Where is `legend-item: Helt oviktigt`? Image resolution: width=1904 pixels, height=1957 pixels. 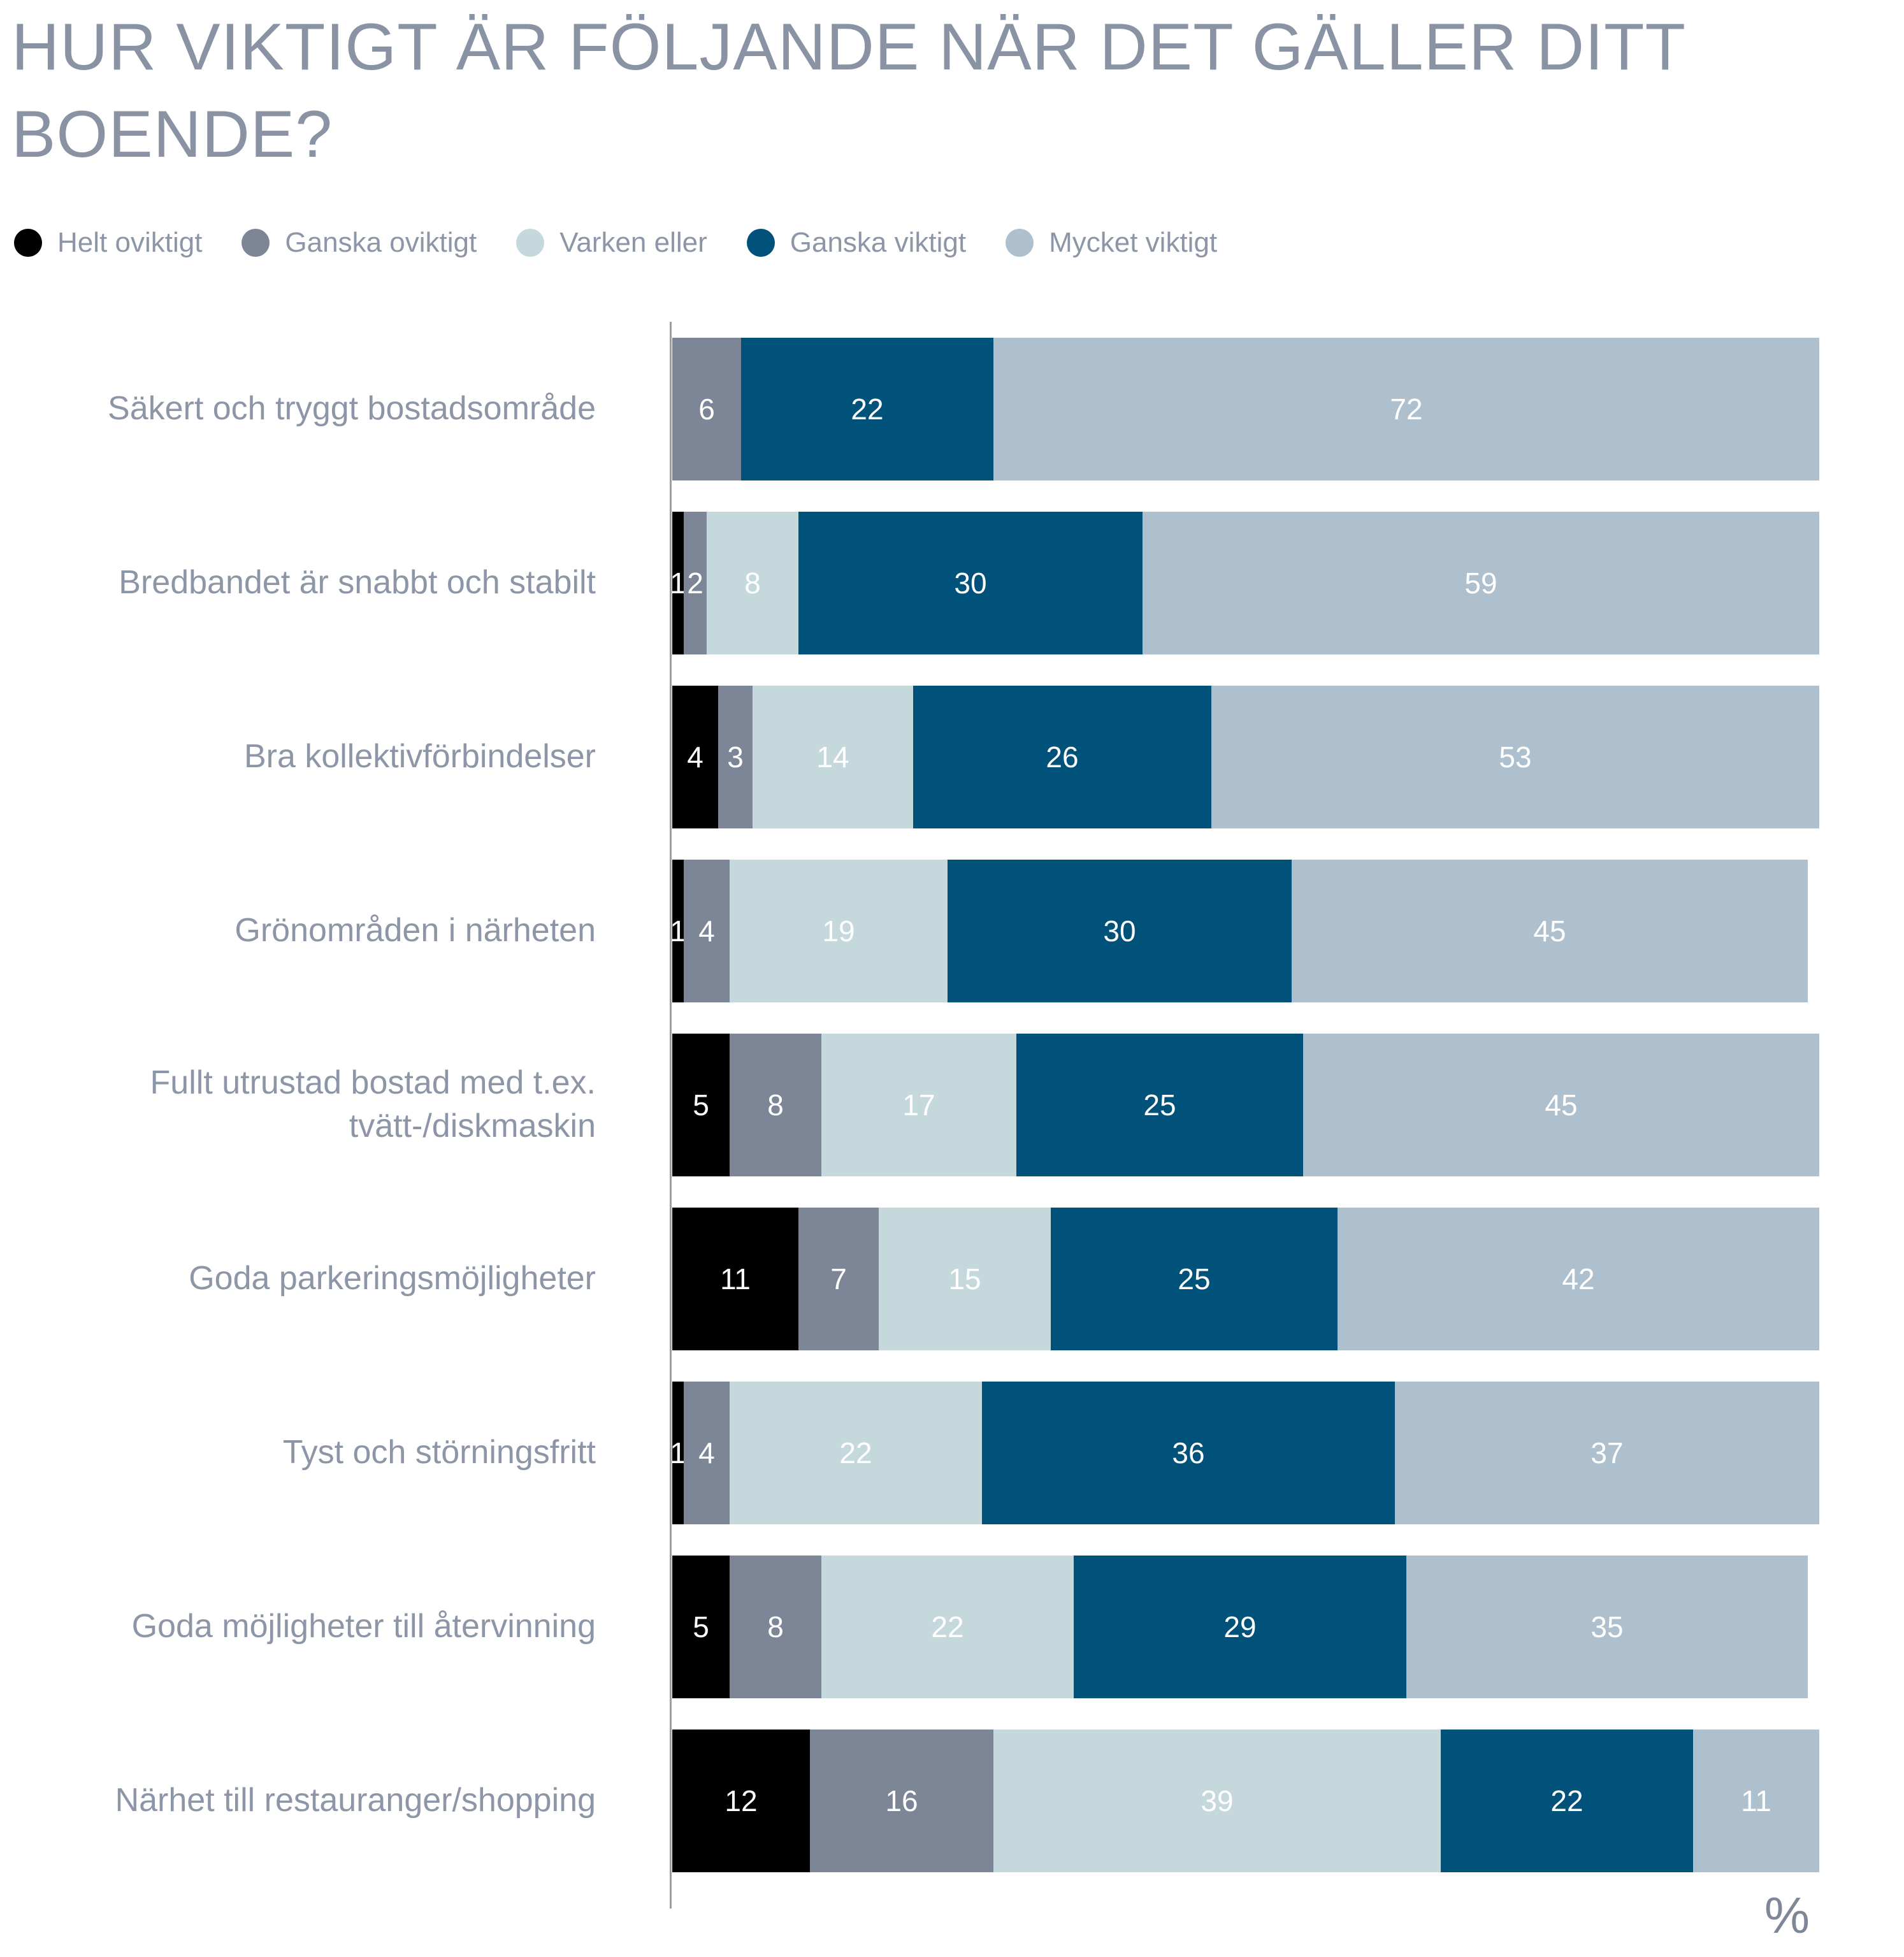 legend-item: Helt oviktigt is located at coordinates (108, 243).